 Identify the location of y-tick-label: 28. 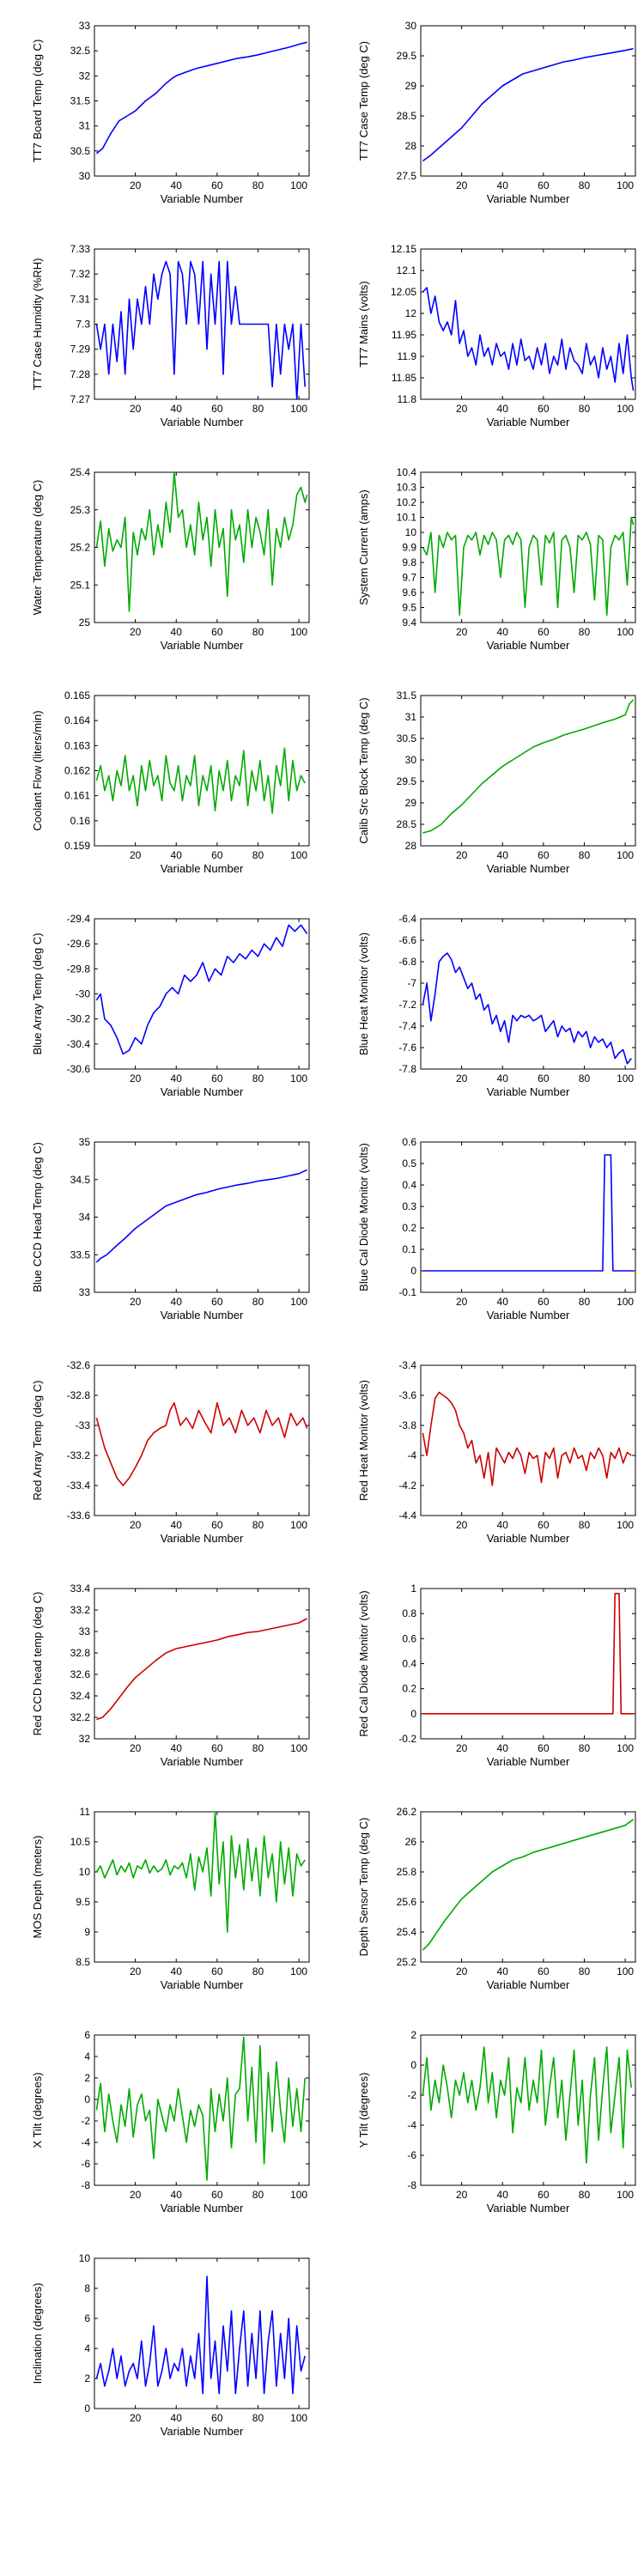
(411, 146).